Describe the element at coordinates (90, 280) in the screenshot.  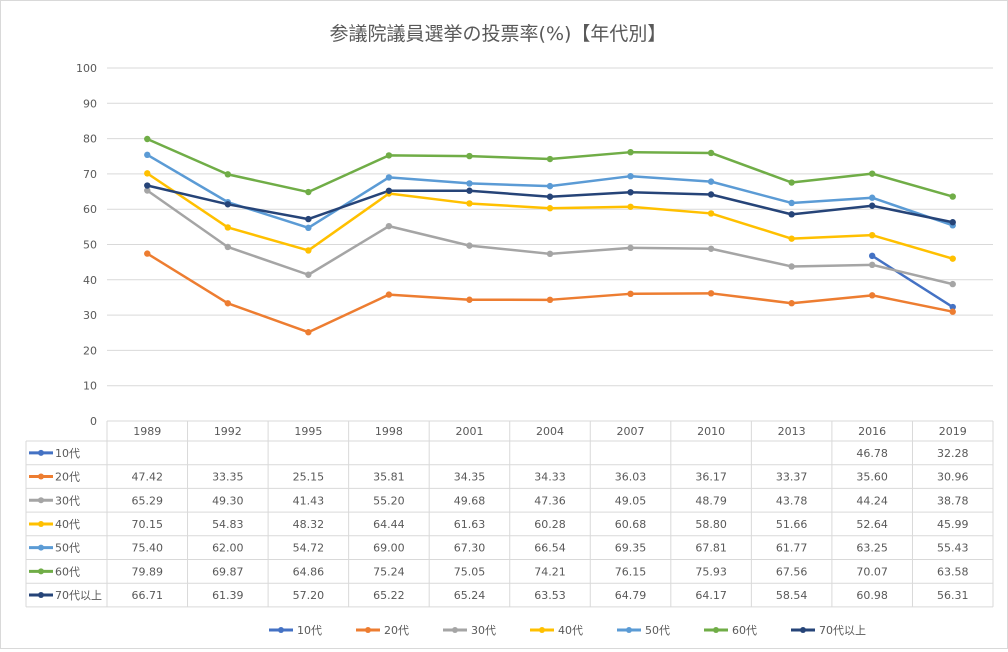
I see `y-tick-label: 40` at that location.